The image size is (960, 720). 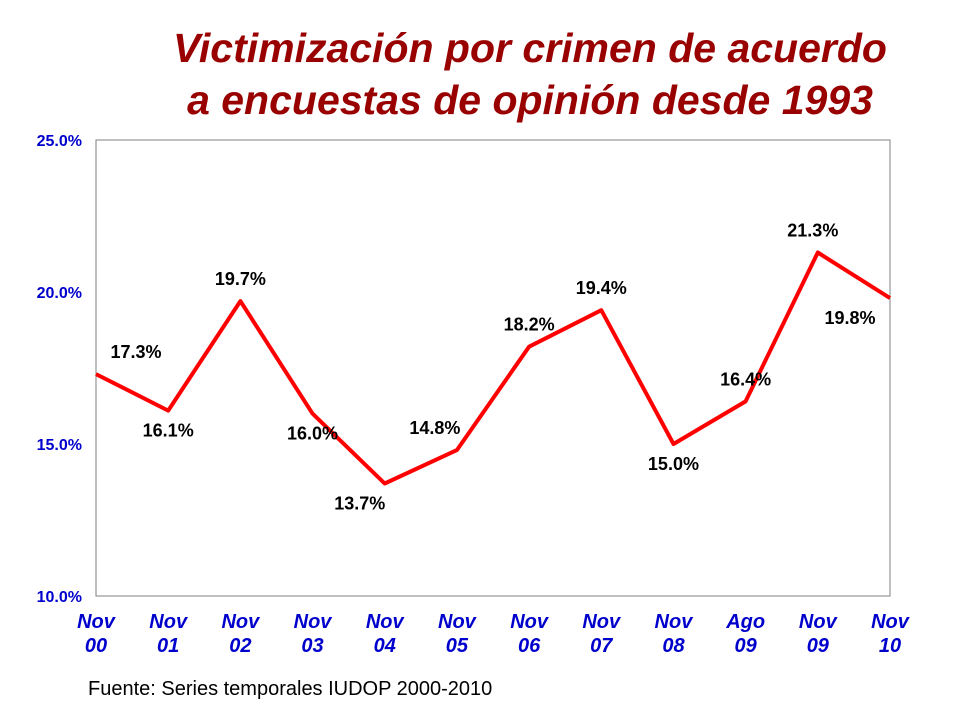 I want to click on y-tick-label: 15.0%, so click(x=59, y=445).